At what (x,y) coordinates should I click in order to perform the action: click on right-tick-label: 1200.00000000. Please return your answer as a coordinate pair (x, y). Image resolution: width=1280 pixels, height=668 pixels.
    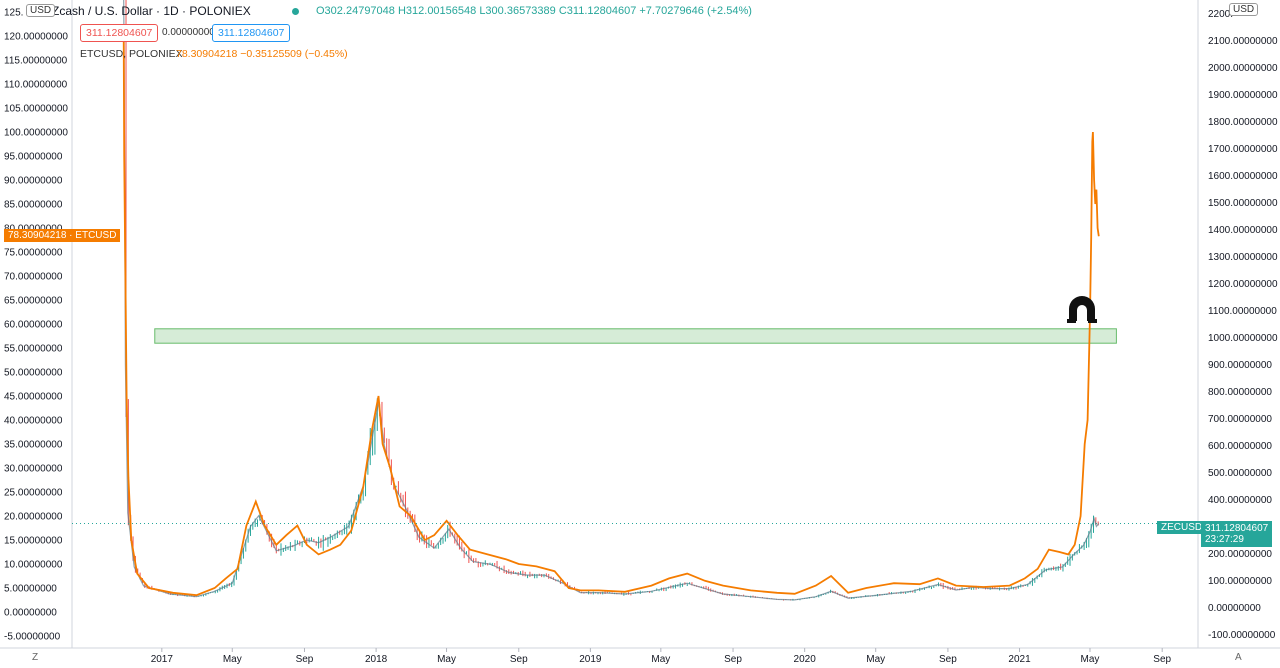
    Looking at the image, I should click on (1243, 284).